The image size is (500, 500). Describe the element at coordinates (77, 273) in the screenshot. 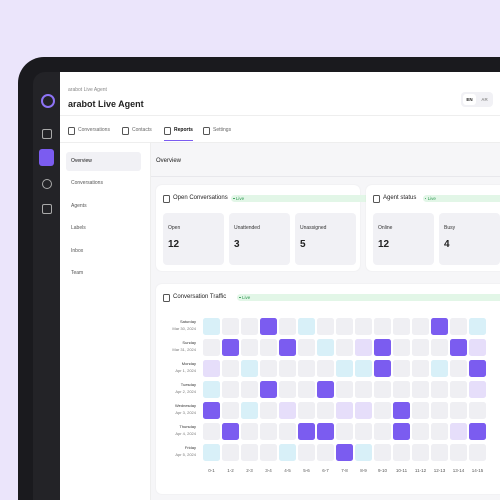

I see `sidebar-item: Team` at that location.